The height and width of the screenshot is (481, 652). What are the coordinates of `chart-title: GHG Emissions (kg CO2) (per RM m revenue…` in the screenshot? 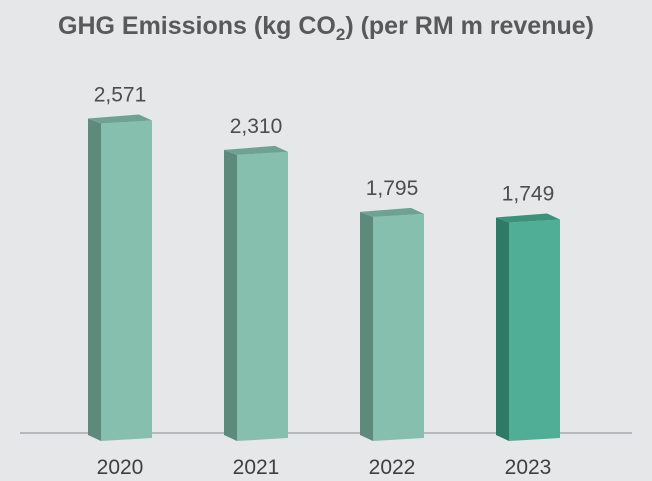 It's located at (326, 28).